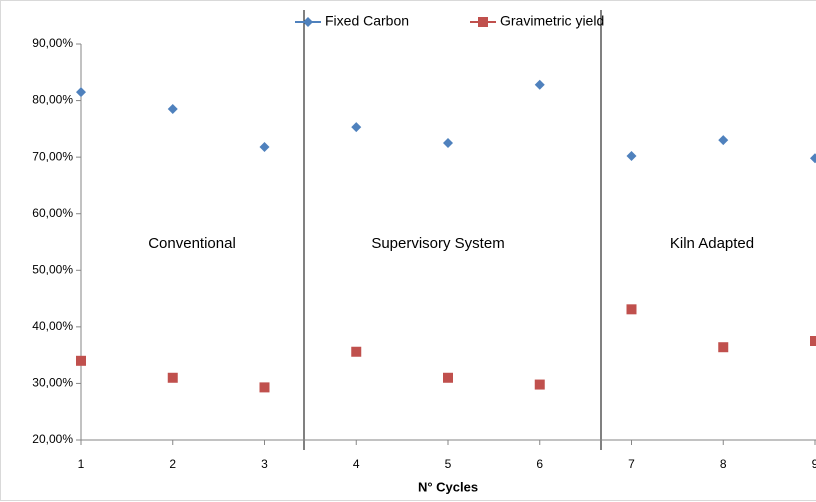 The width and height of the screenshot is (816, 502). I want to click on annotation: Conventional, so click(192, 243).